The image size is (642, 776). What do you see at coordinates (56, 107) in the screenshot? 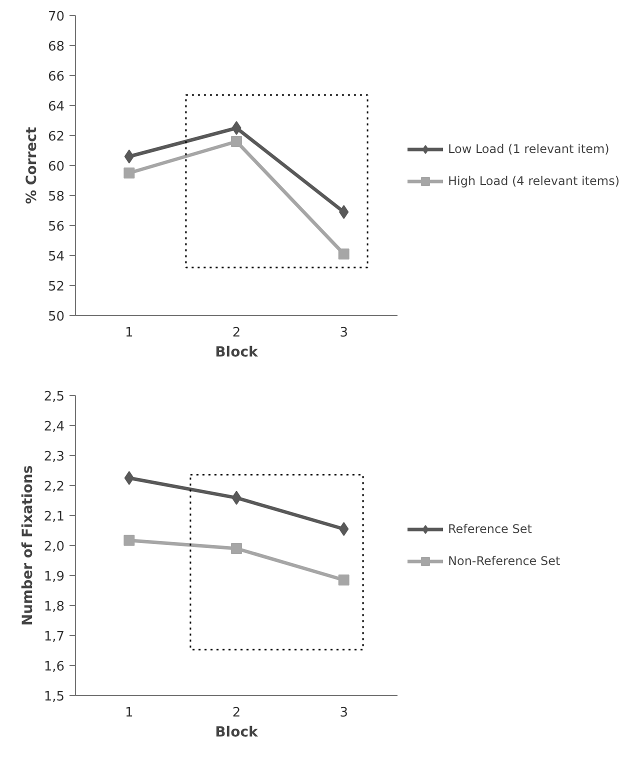
I see `y-tick-label: 64` at bounding box center [56, 107].